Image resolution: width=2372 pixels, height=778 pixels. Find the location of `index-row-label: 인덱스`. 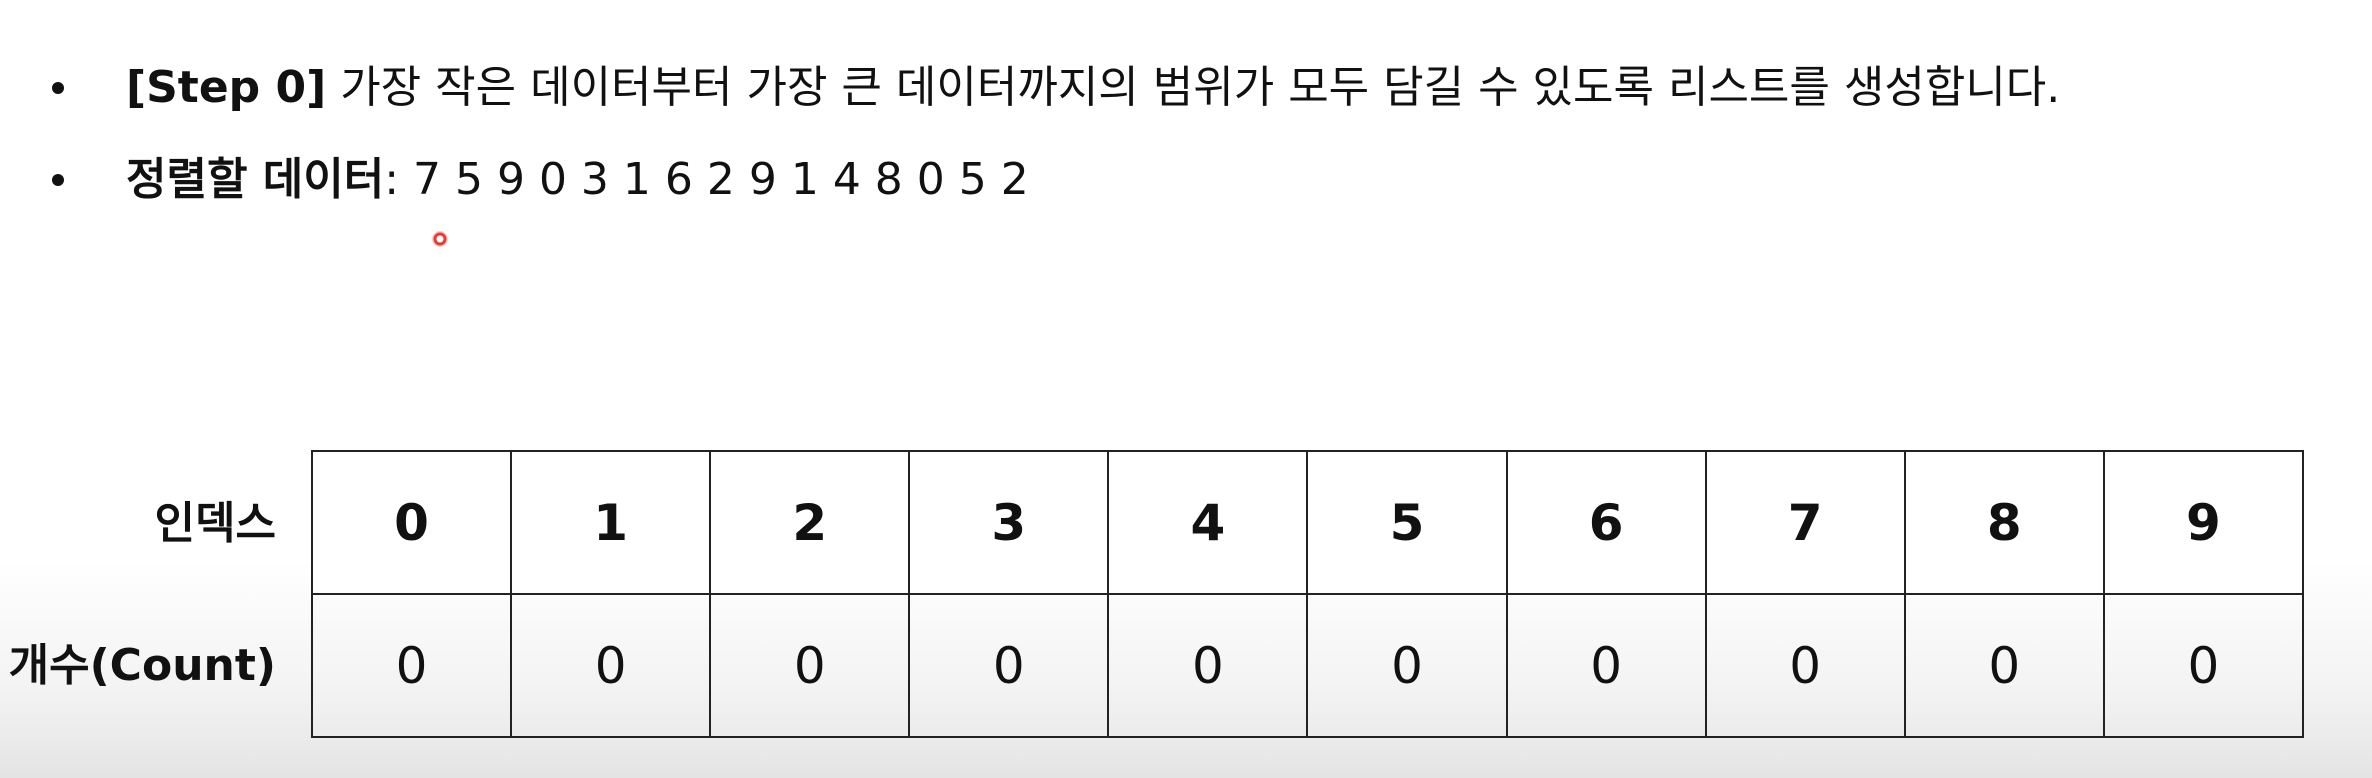

index-row-label: 인덱스 is located at coordinates (215, 523).